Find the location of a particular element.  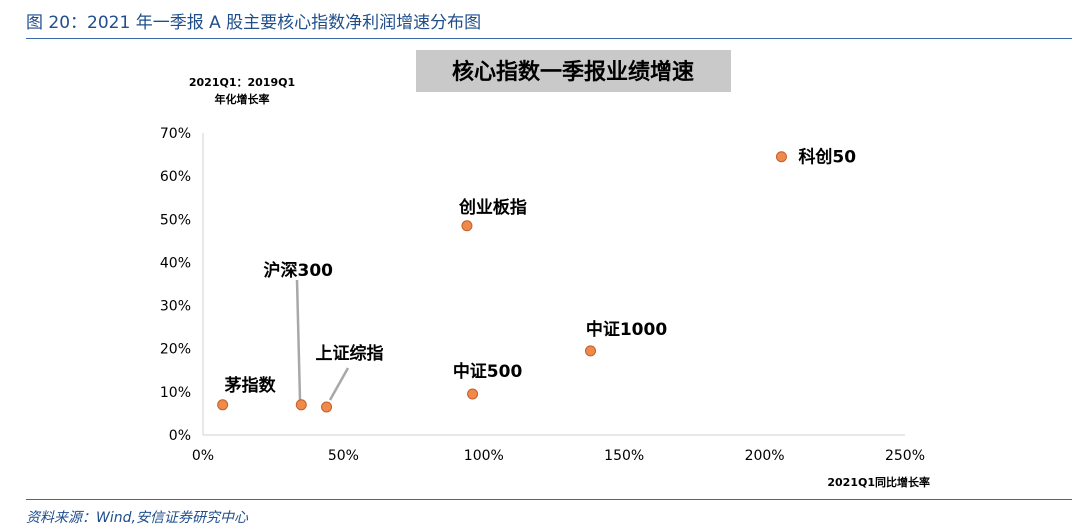

x-tick-label: 0% is located at coordinates (203, 456).